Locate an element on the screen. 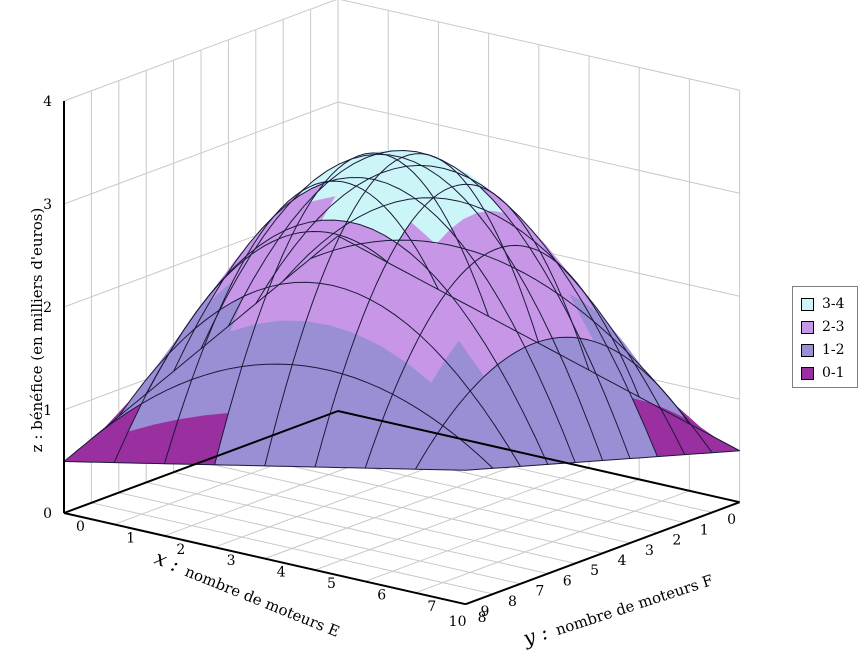 The height and width of the screenshot is (650, 862). y-tick-label: 7 is located at coordinates (431, 607).